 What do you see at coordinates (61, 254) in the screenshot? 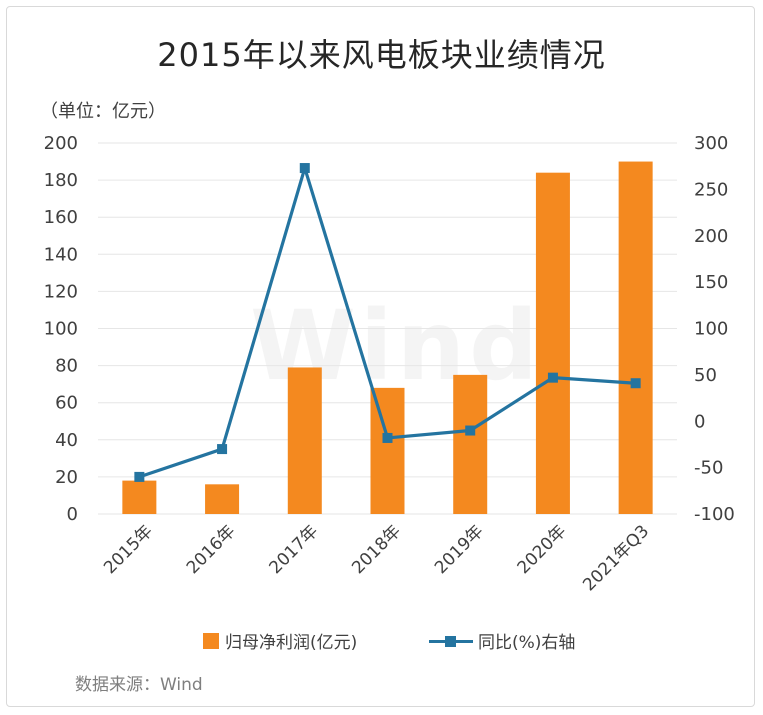
I see `y-tick-left: 140` at bounding box center [61, 254].